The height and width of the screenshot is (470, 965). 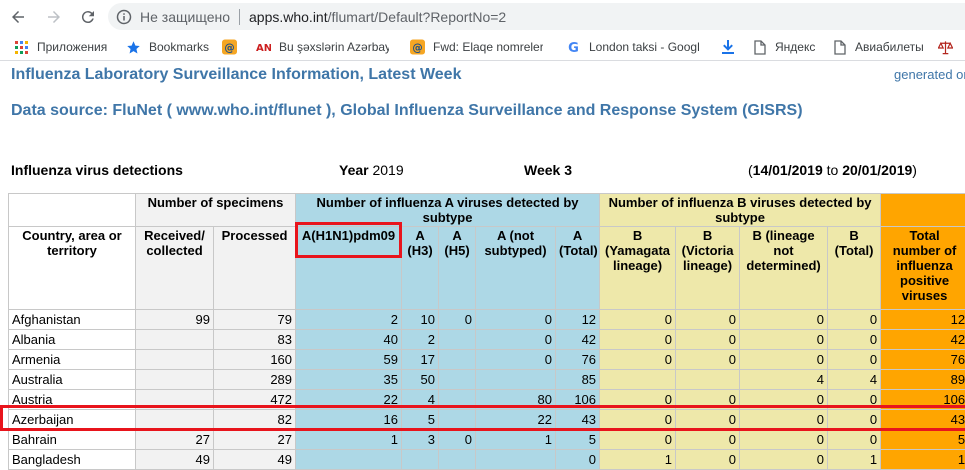 What do you see at coordinates (923, 360) in the screenshot?
I see `cell-total-positive: 76` at bounding box center [923, 360].